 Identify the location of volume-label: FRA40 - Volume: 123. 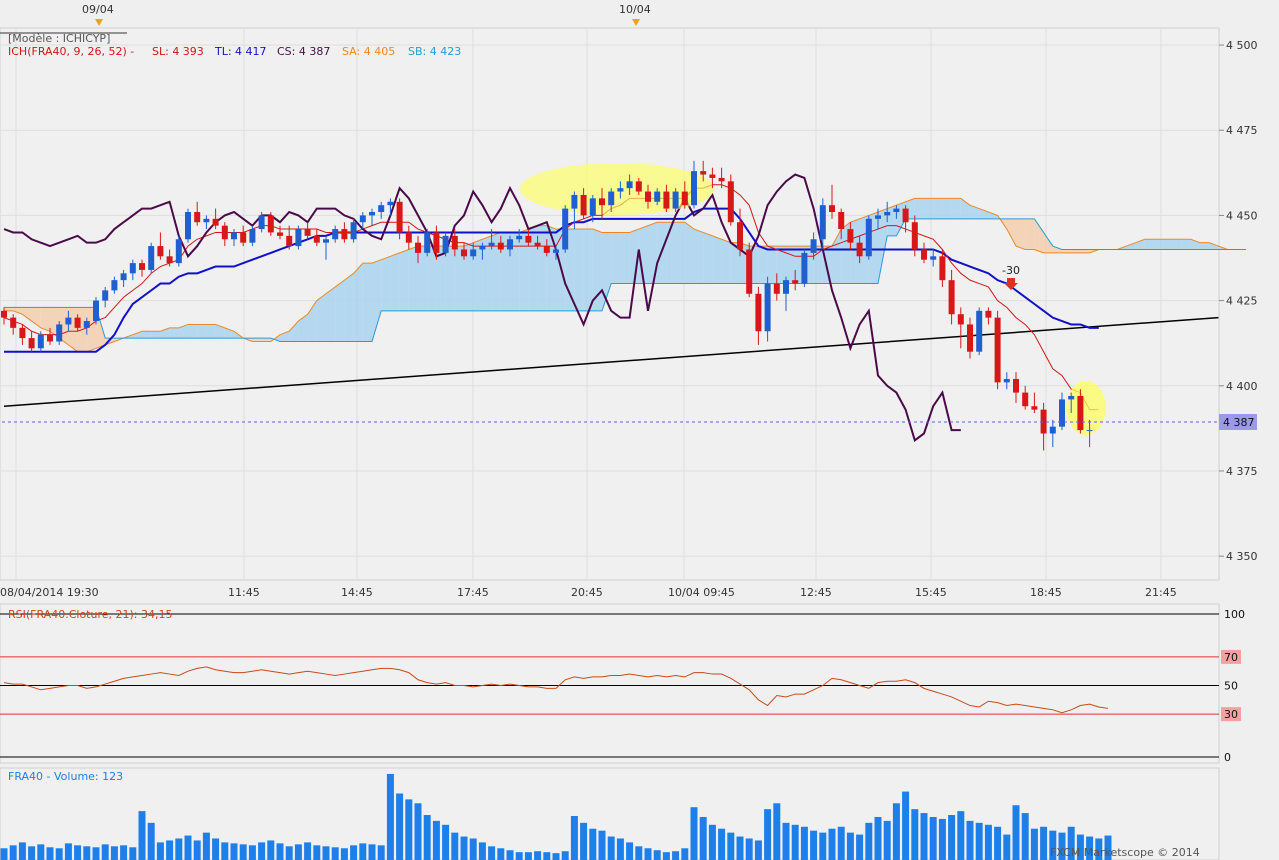
(65, 776).